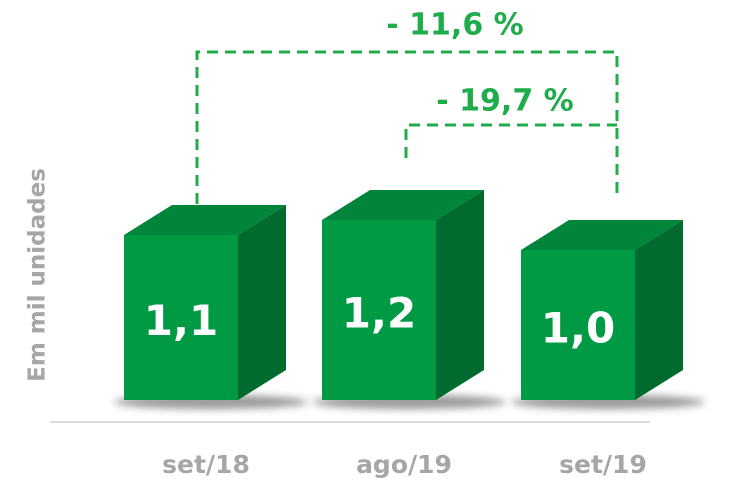 This screenshot has width=756, height=490. Describe the element at coordinates (510, 140) in the screenshot. I see `bracket` at that location.